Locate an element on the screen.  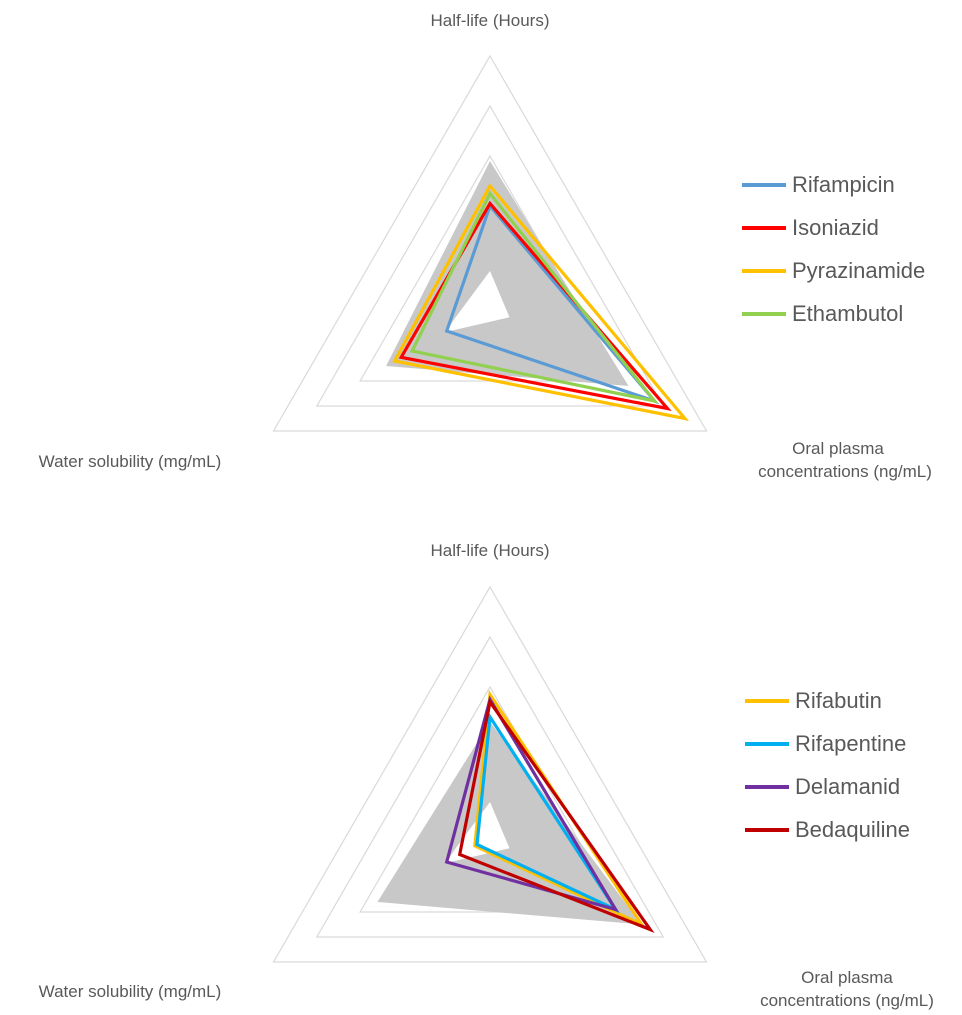
legend-item-rifampicin: Rifampicin is located at coordinates (833, 184).